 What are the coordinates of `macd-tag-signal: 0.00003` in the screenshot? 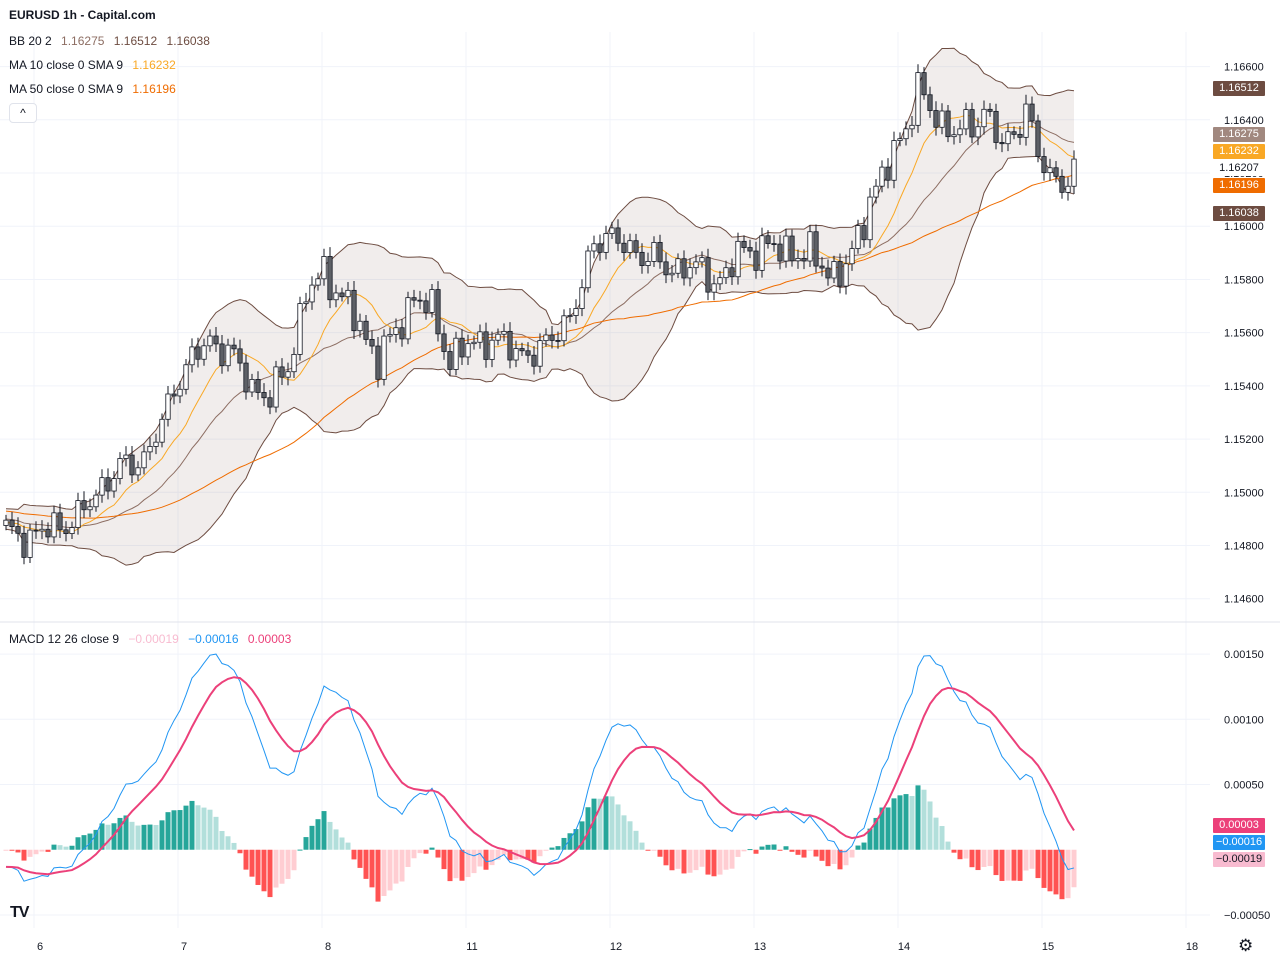 It's located at (1239, 825).